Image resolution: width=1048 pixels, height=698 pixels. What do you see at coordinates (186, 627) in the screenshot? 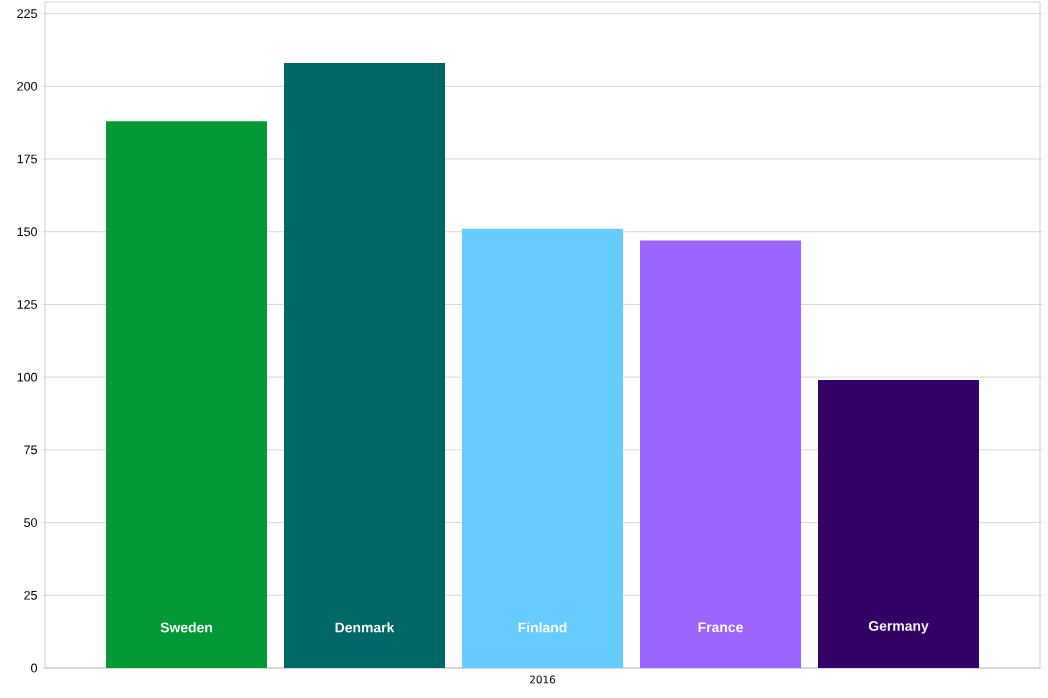
I see `series-label: Sweden` at bounding box center [186, 627].